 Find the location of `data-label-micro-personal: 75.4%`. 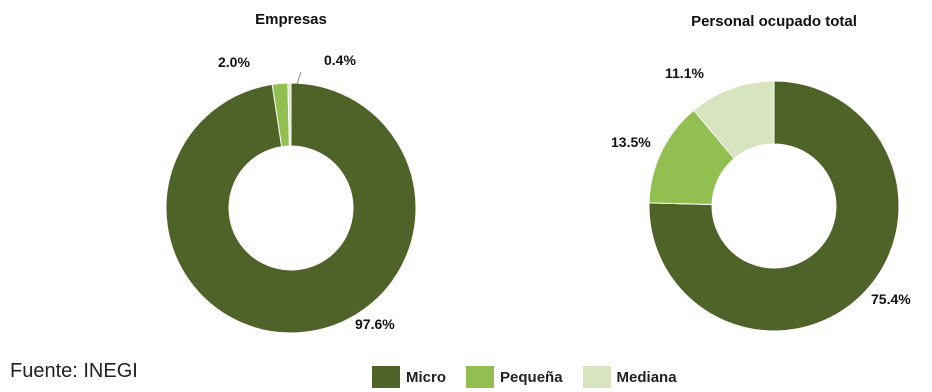

data-label-micro-personal: 75.4% is located at coordinates (891, 299).